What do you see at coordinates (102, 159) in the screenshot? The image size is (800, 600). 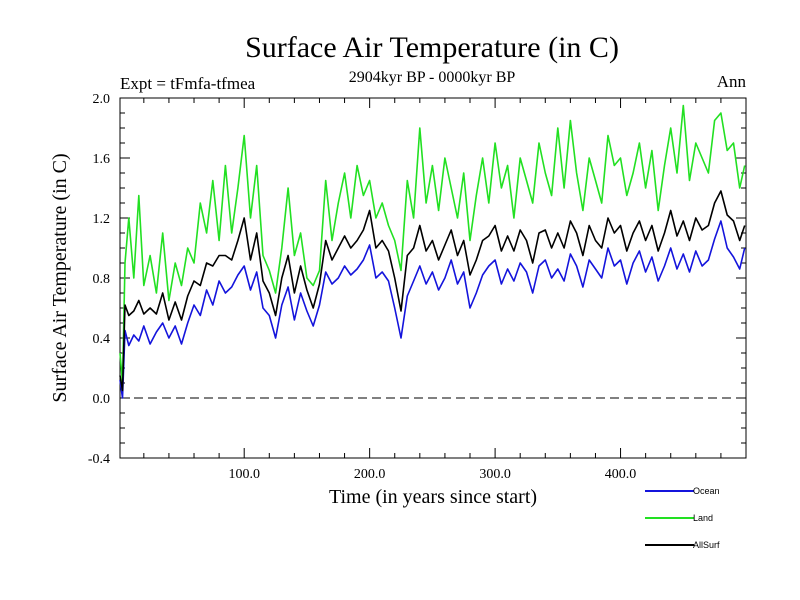 I see `y-tick-label: 1.6` at bounding box center [102, 159].